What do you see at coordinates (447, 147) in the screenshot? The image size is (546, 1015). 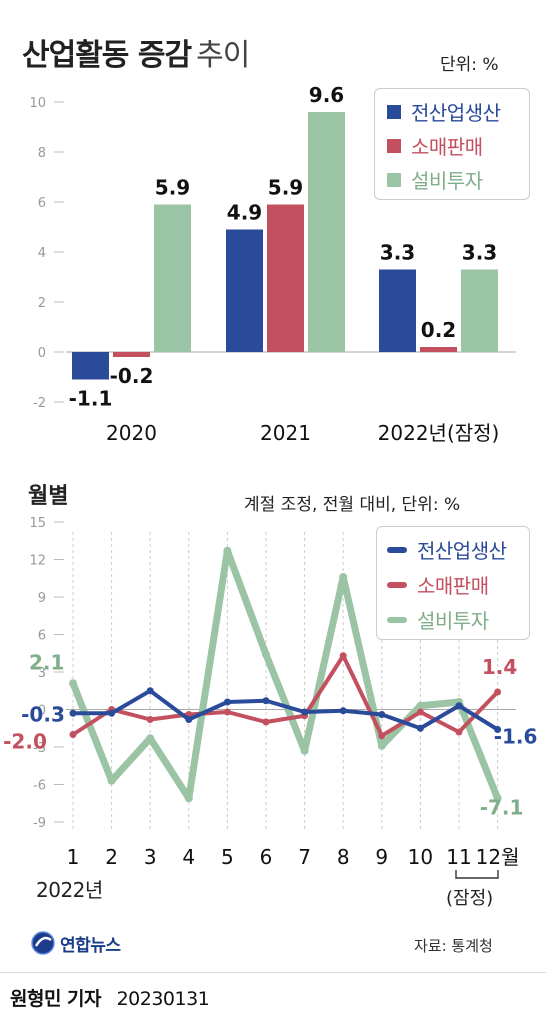 I see `legend-label-sales: 소매판매` at bounding box center [447, 147].